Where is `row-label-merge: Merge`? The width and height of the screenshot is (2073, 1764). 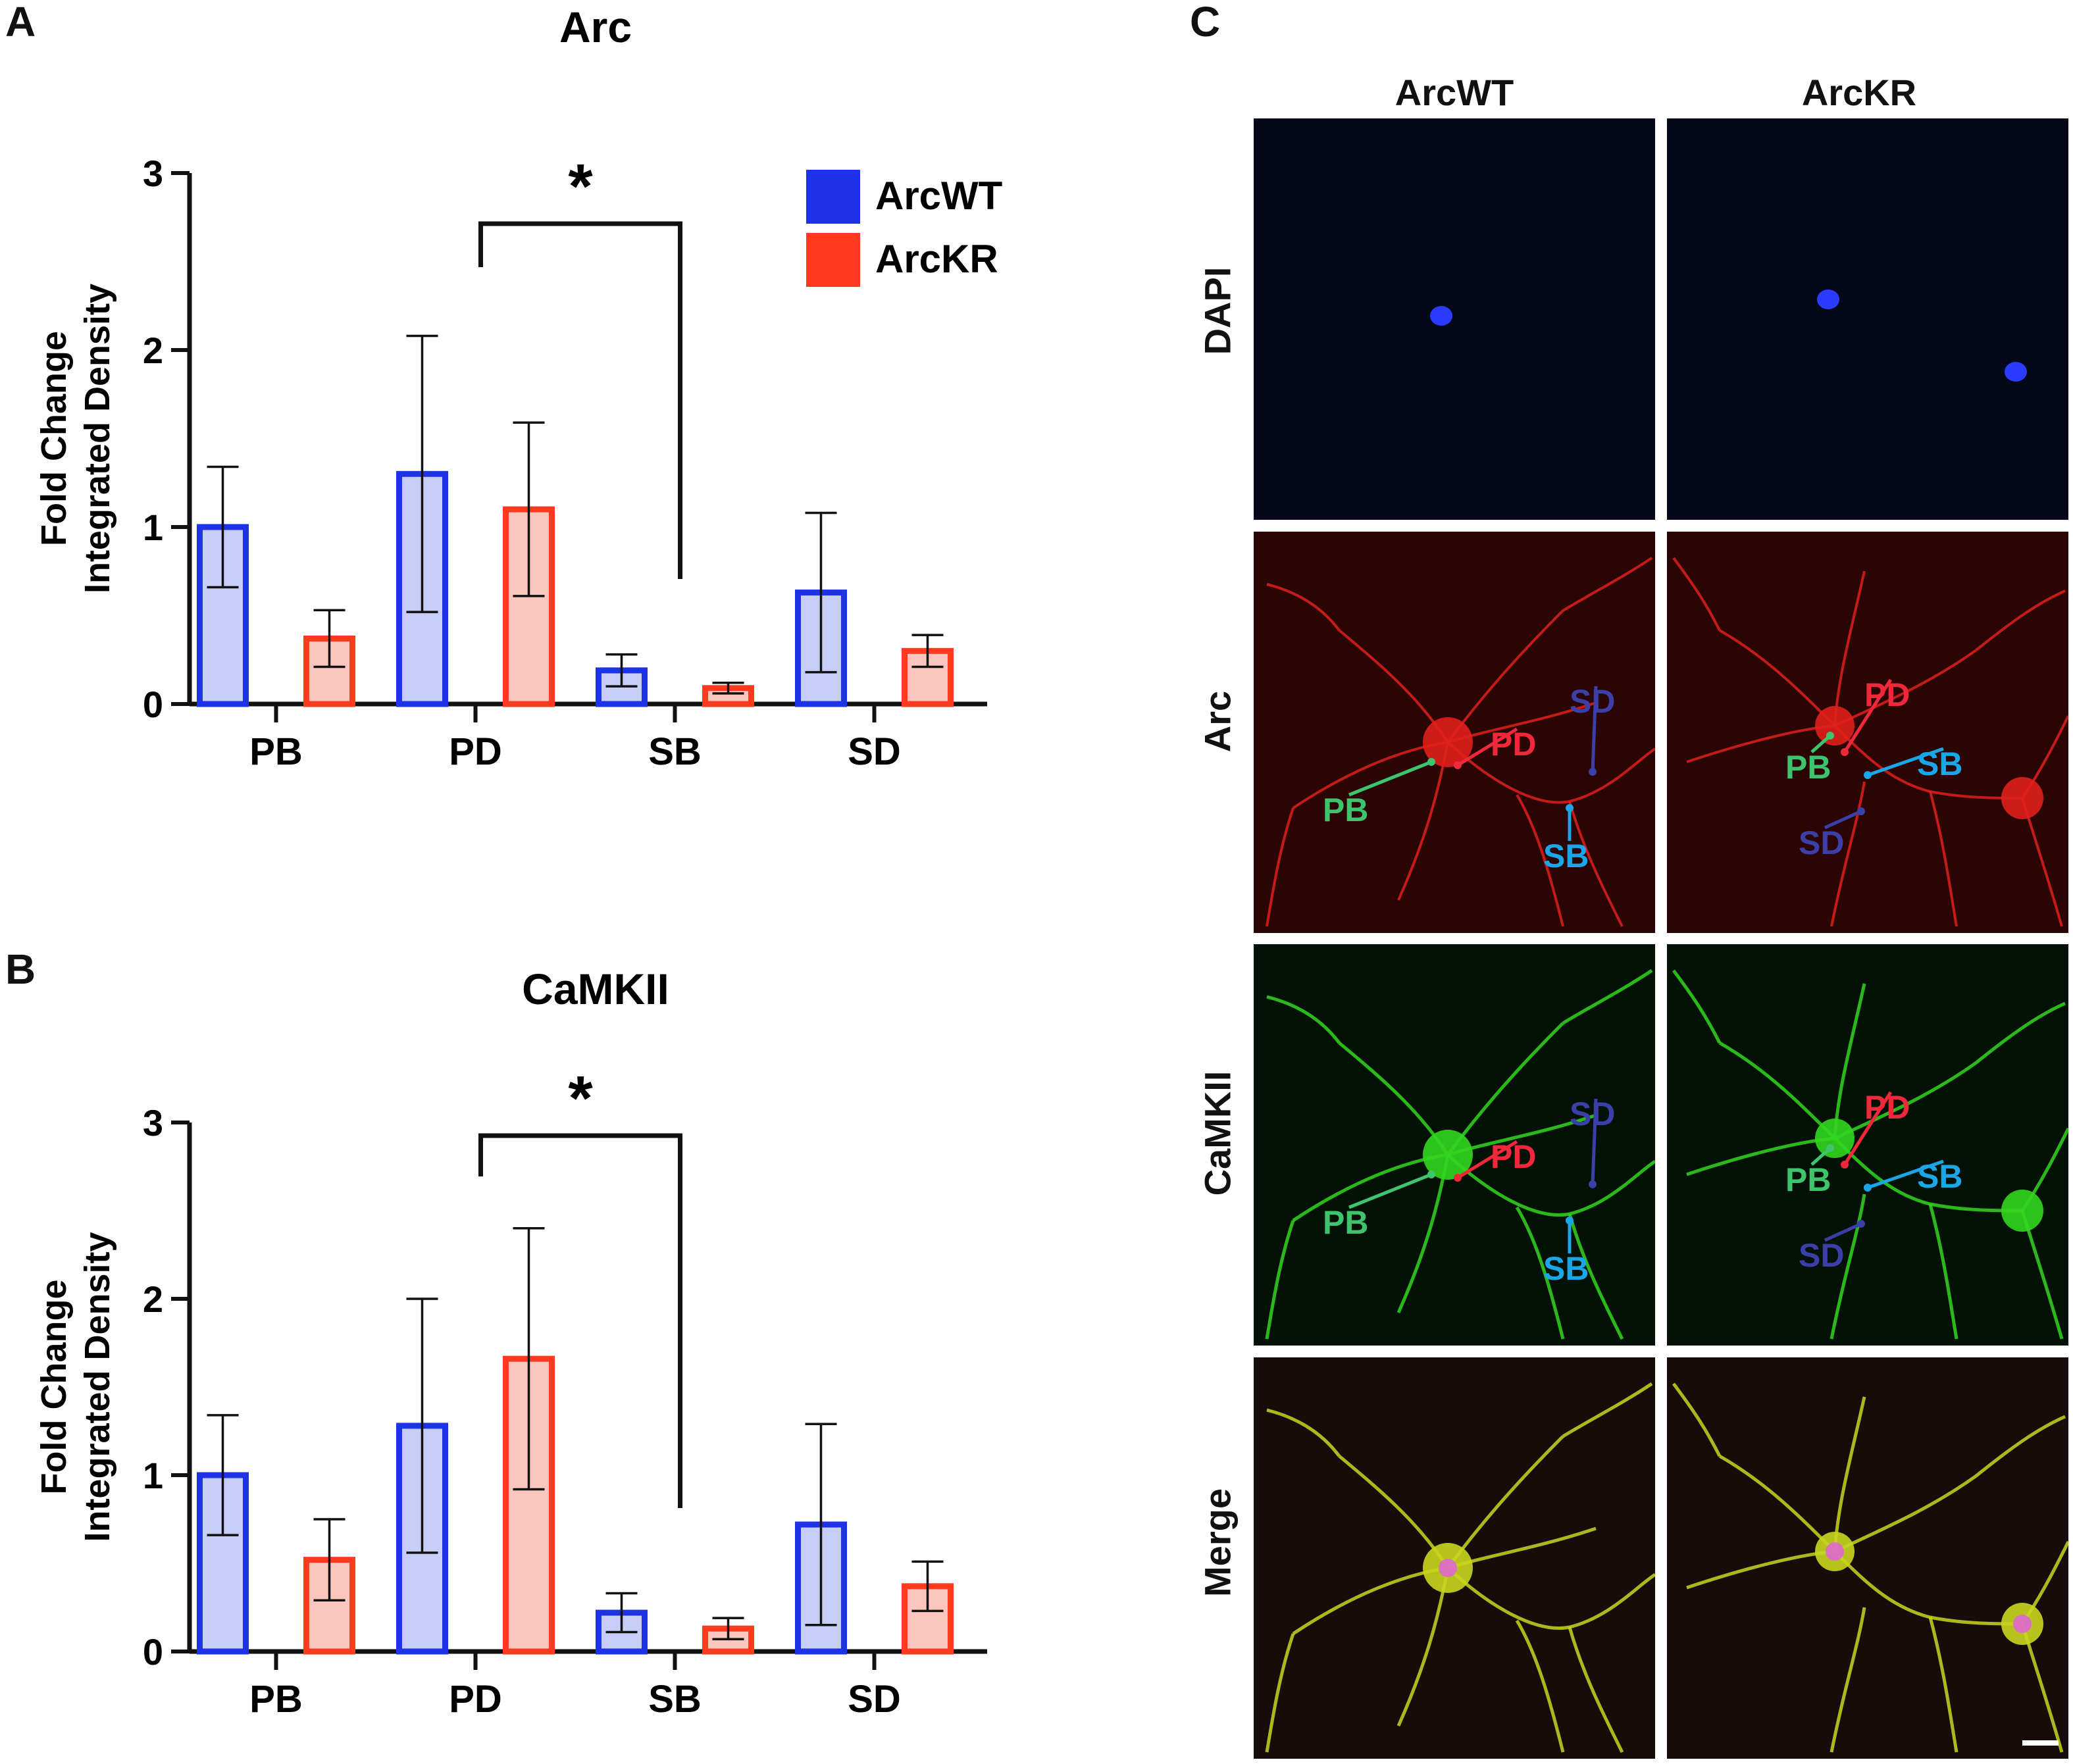 row-label-merge: Merge is located at coordinates (1217, 1542).